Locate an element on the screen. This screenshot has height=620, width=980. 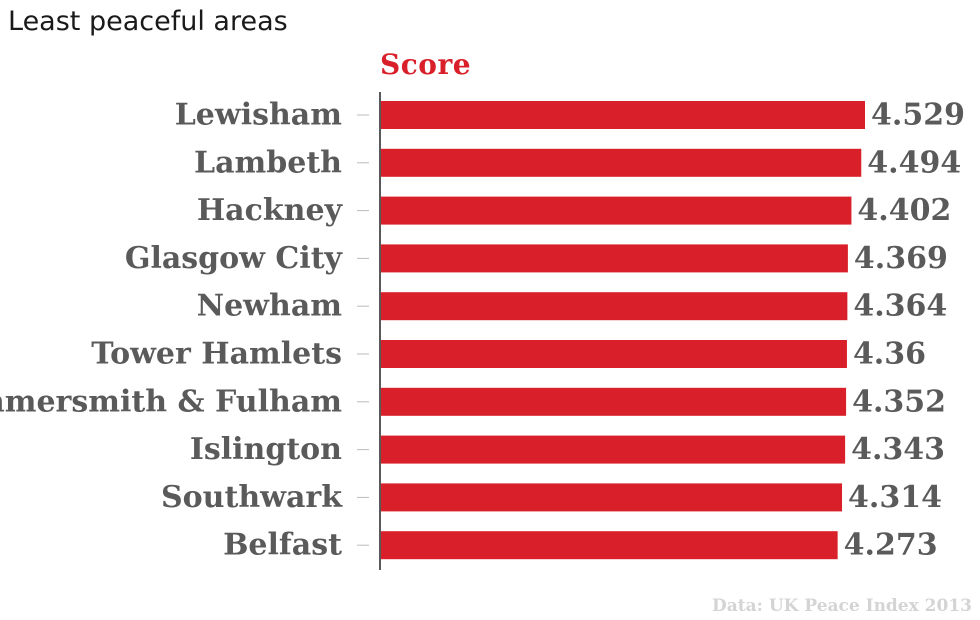
bar-southwark is located at coordinates (612, 497).